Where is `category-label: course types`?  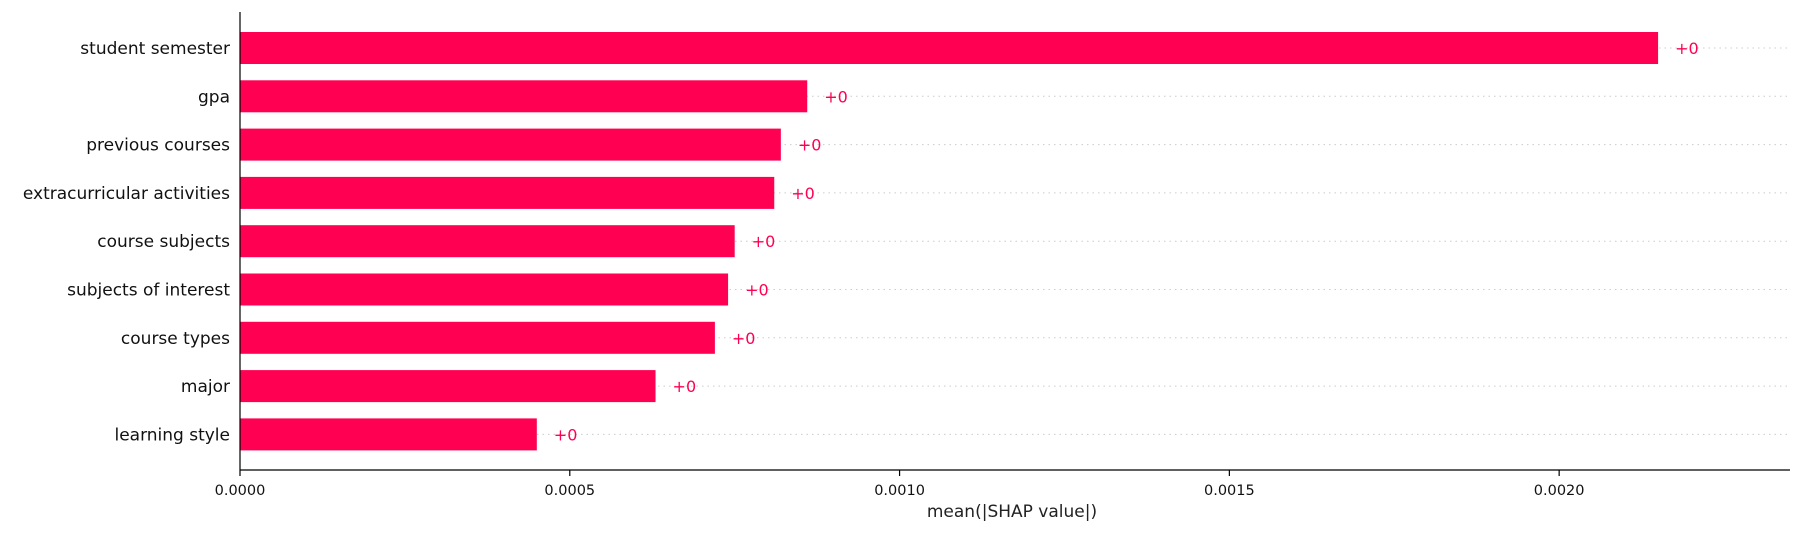 category-label: course types is located at coordinates (175, 339).